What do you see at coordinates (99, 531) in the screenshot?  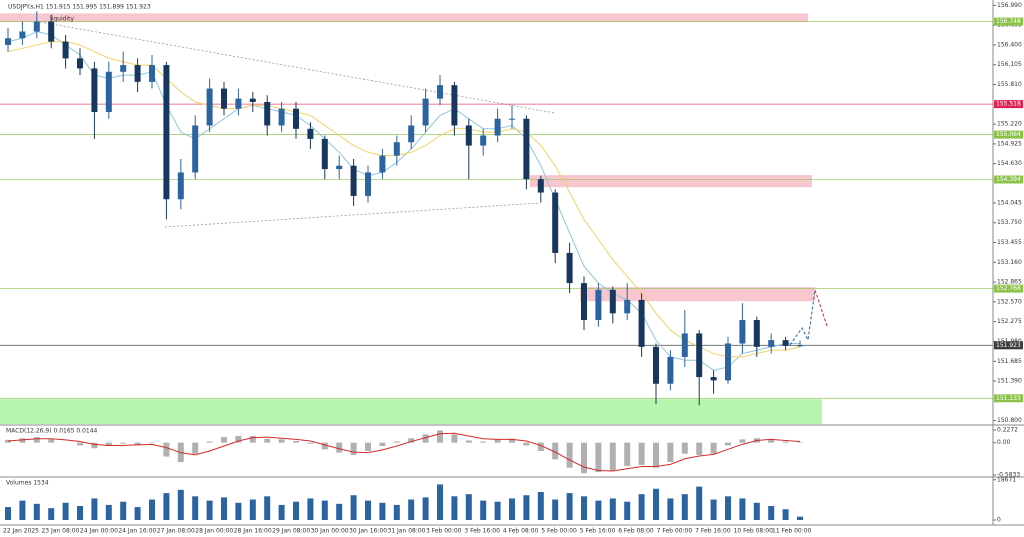 I see `x-tick-label: 24 Jan 00:00` at bounding box center [99, 531].